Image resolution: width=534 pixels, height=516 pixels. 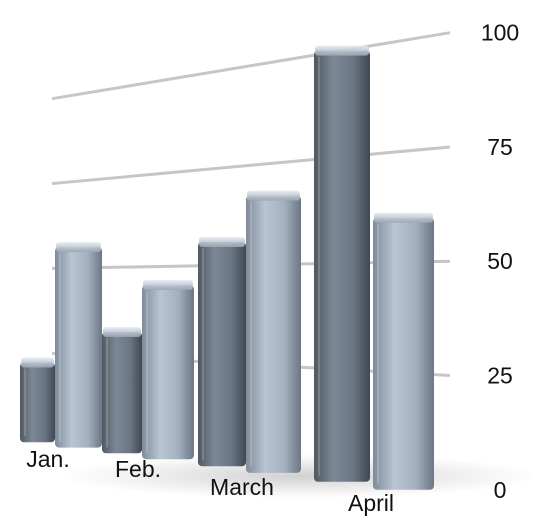 What do you see at coordinates (403, 351) in the screenshot?
I see `bar-april-series2` at bounding box center [403, 351].